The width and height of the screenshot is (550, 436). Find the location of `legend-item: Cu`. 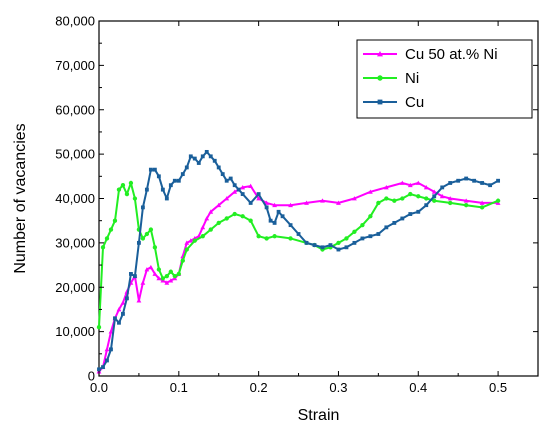

legend-item: Cu is located at coordinates (393, 102).